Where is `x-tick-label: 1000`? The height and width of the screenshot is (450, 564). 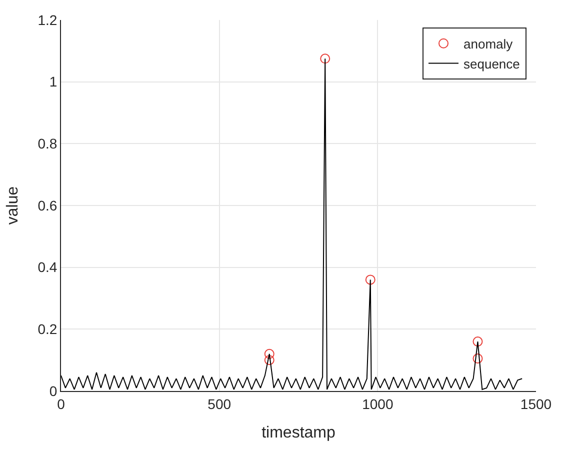
x-tick-label: 1000 is located at coordinates (378, 404).